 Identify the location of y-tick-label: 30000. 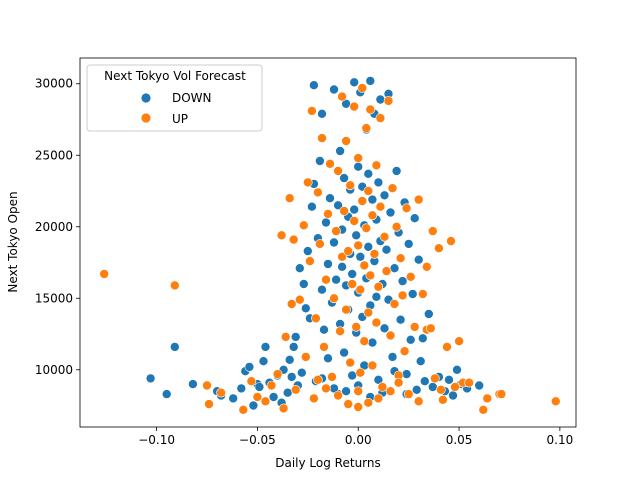
(54, 84).